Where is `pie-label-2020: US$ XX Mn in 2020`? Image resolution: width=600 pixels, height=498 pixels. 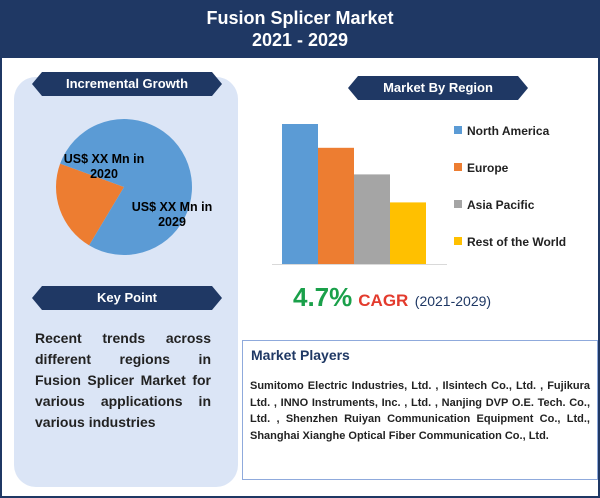
pie-label-2020: US$ XX Mn in 2020 is located at coordinates (104, 166).